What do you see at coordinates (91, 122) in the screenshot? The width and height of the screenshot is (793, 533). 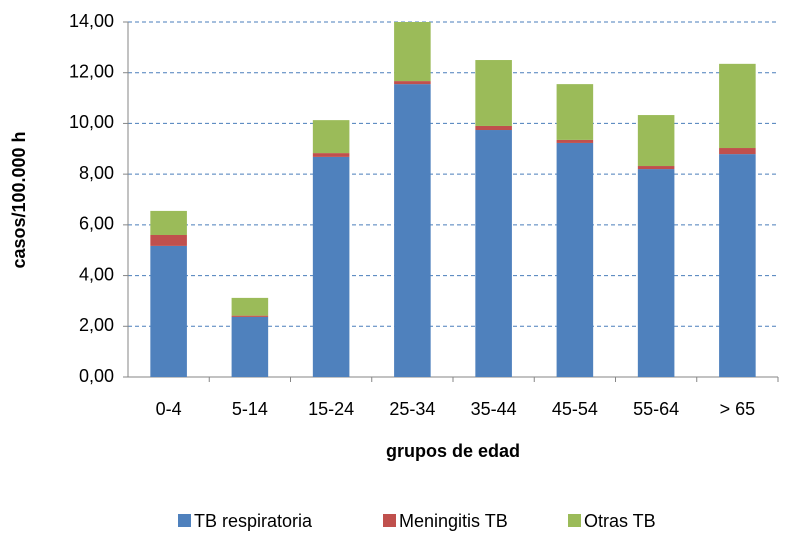 I see `y-tick-label: 10,00` at bounding box center [91, 122].